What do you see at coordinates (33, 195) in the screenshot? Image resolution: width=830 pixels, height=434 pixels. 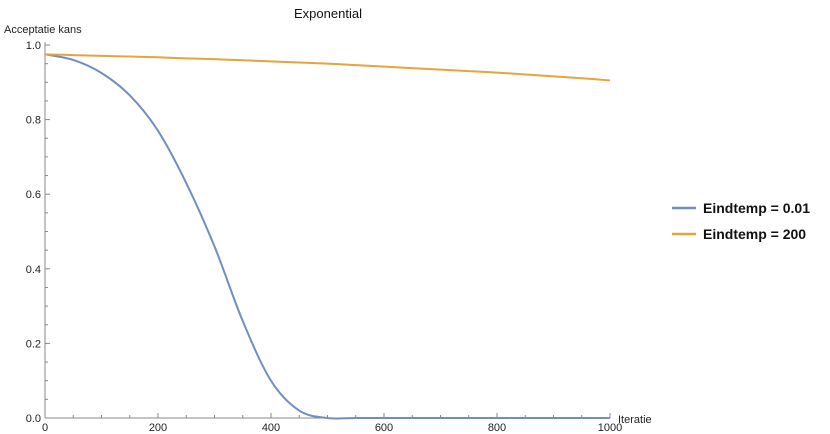 I see `y-tick-label: 0.6` at bounding box center [33, 195].